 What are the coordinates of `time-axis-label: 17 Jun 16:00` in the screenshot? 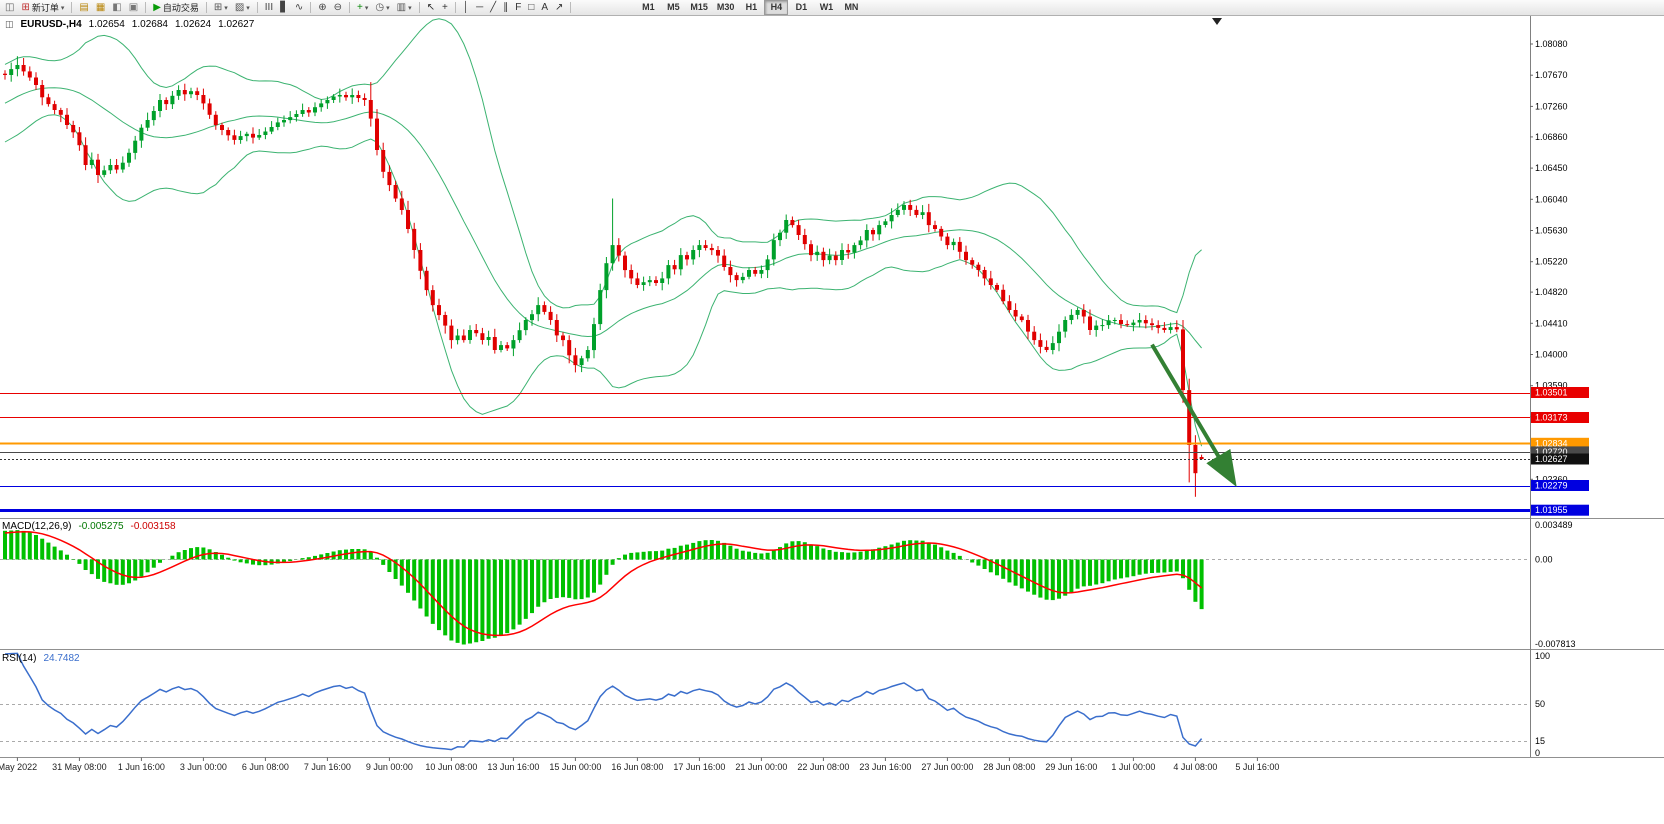 It's located at (699, 767).